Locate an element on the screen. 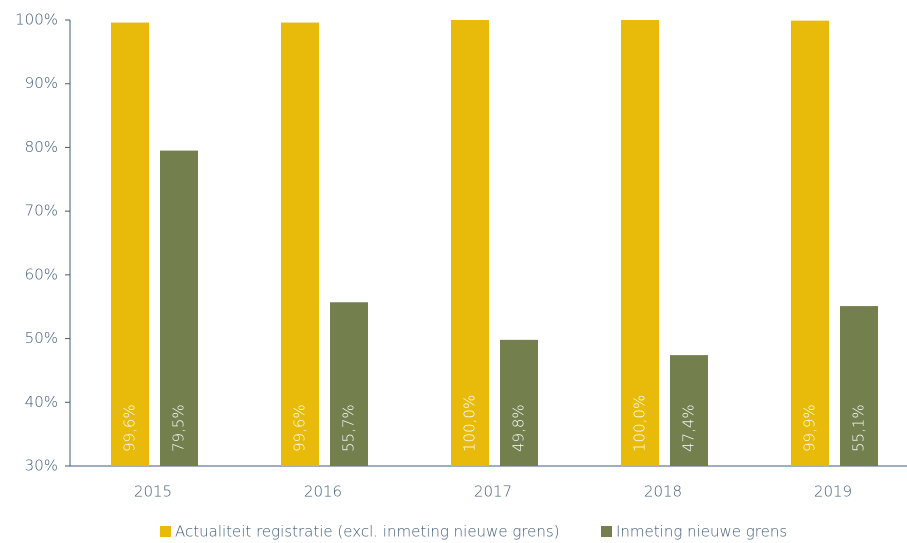 This screenshot has width=907, height=543. y-tick-label: 70% is located at coordinates (41, 211).